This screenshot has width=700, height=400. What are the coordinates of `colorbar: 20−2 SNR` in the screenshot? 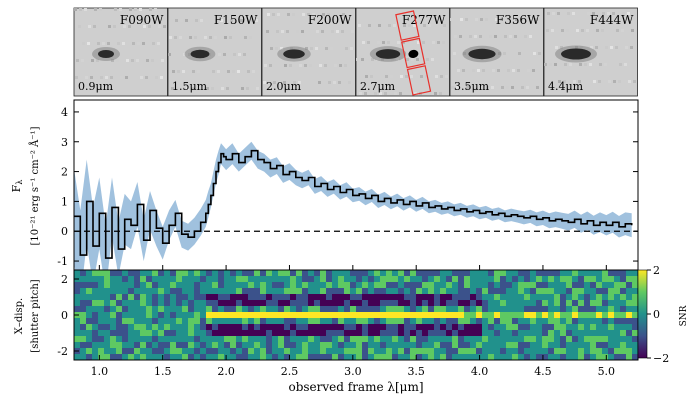 It's located at (663, 314).